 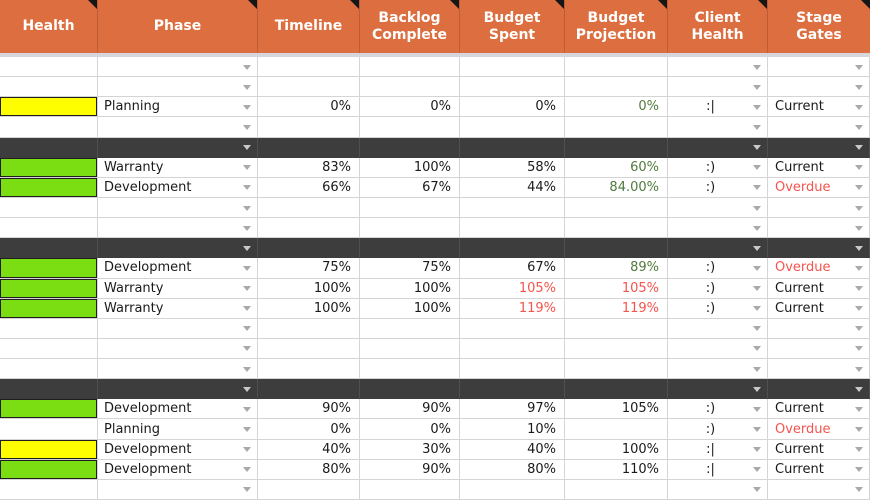 I want to click on column-header-stage: Stage Gates, so click(x=819, y=26).